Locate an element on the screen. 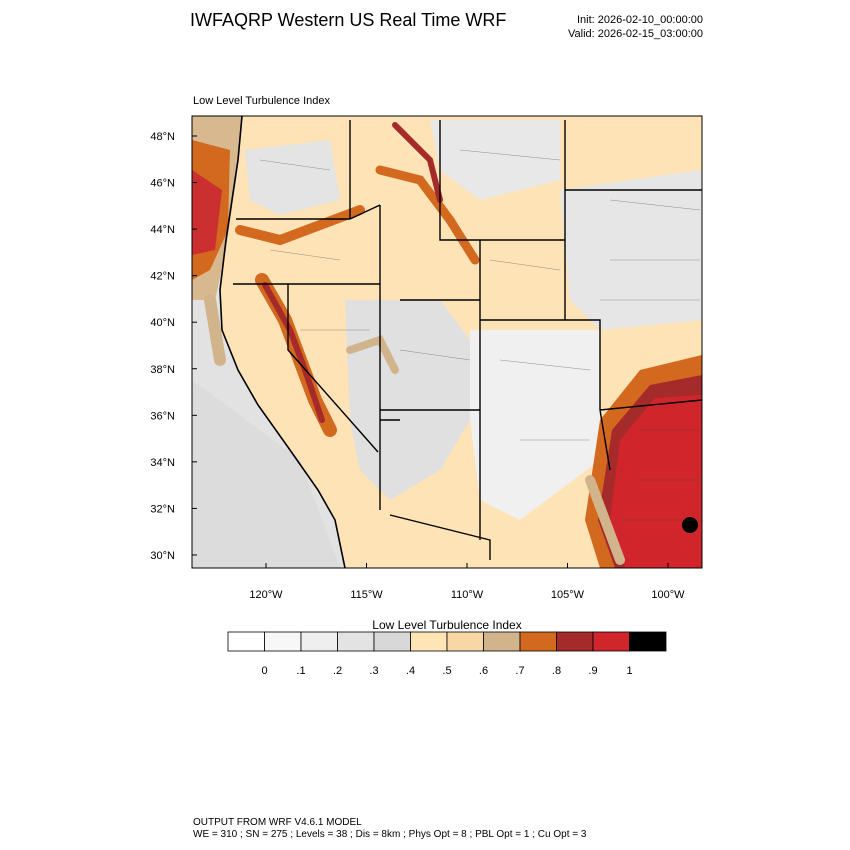  valid-time: Valid: 2026-02-15_03:00:00 is located at coordinates (635, 34).